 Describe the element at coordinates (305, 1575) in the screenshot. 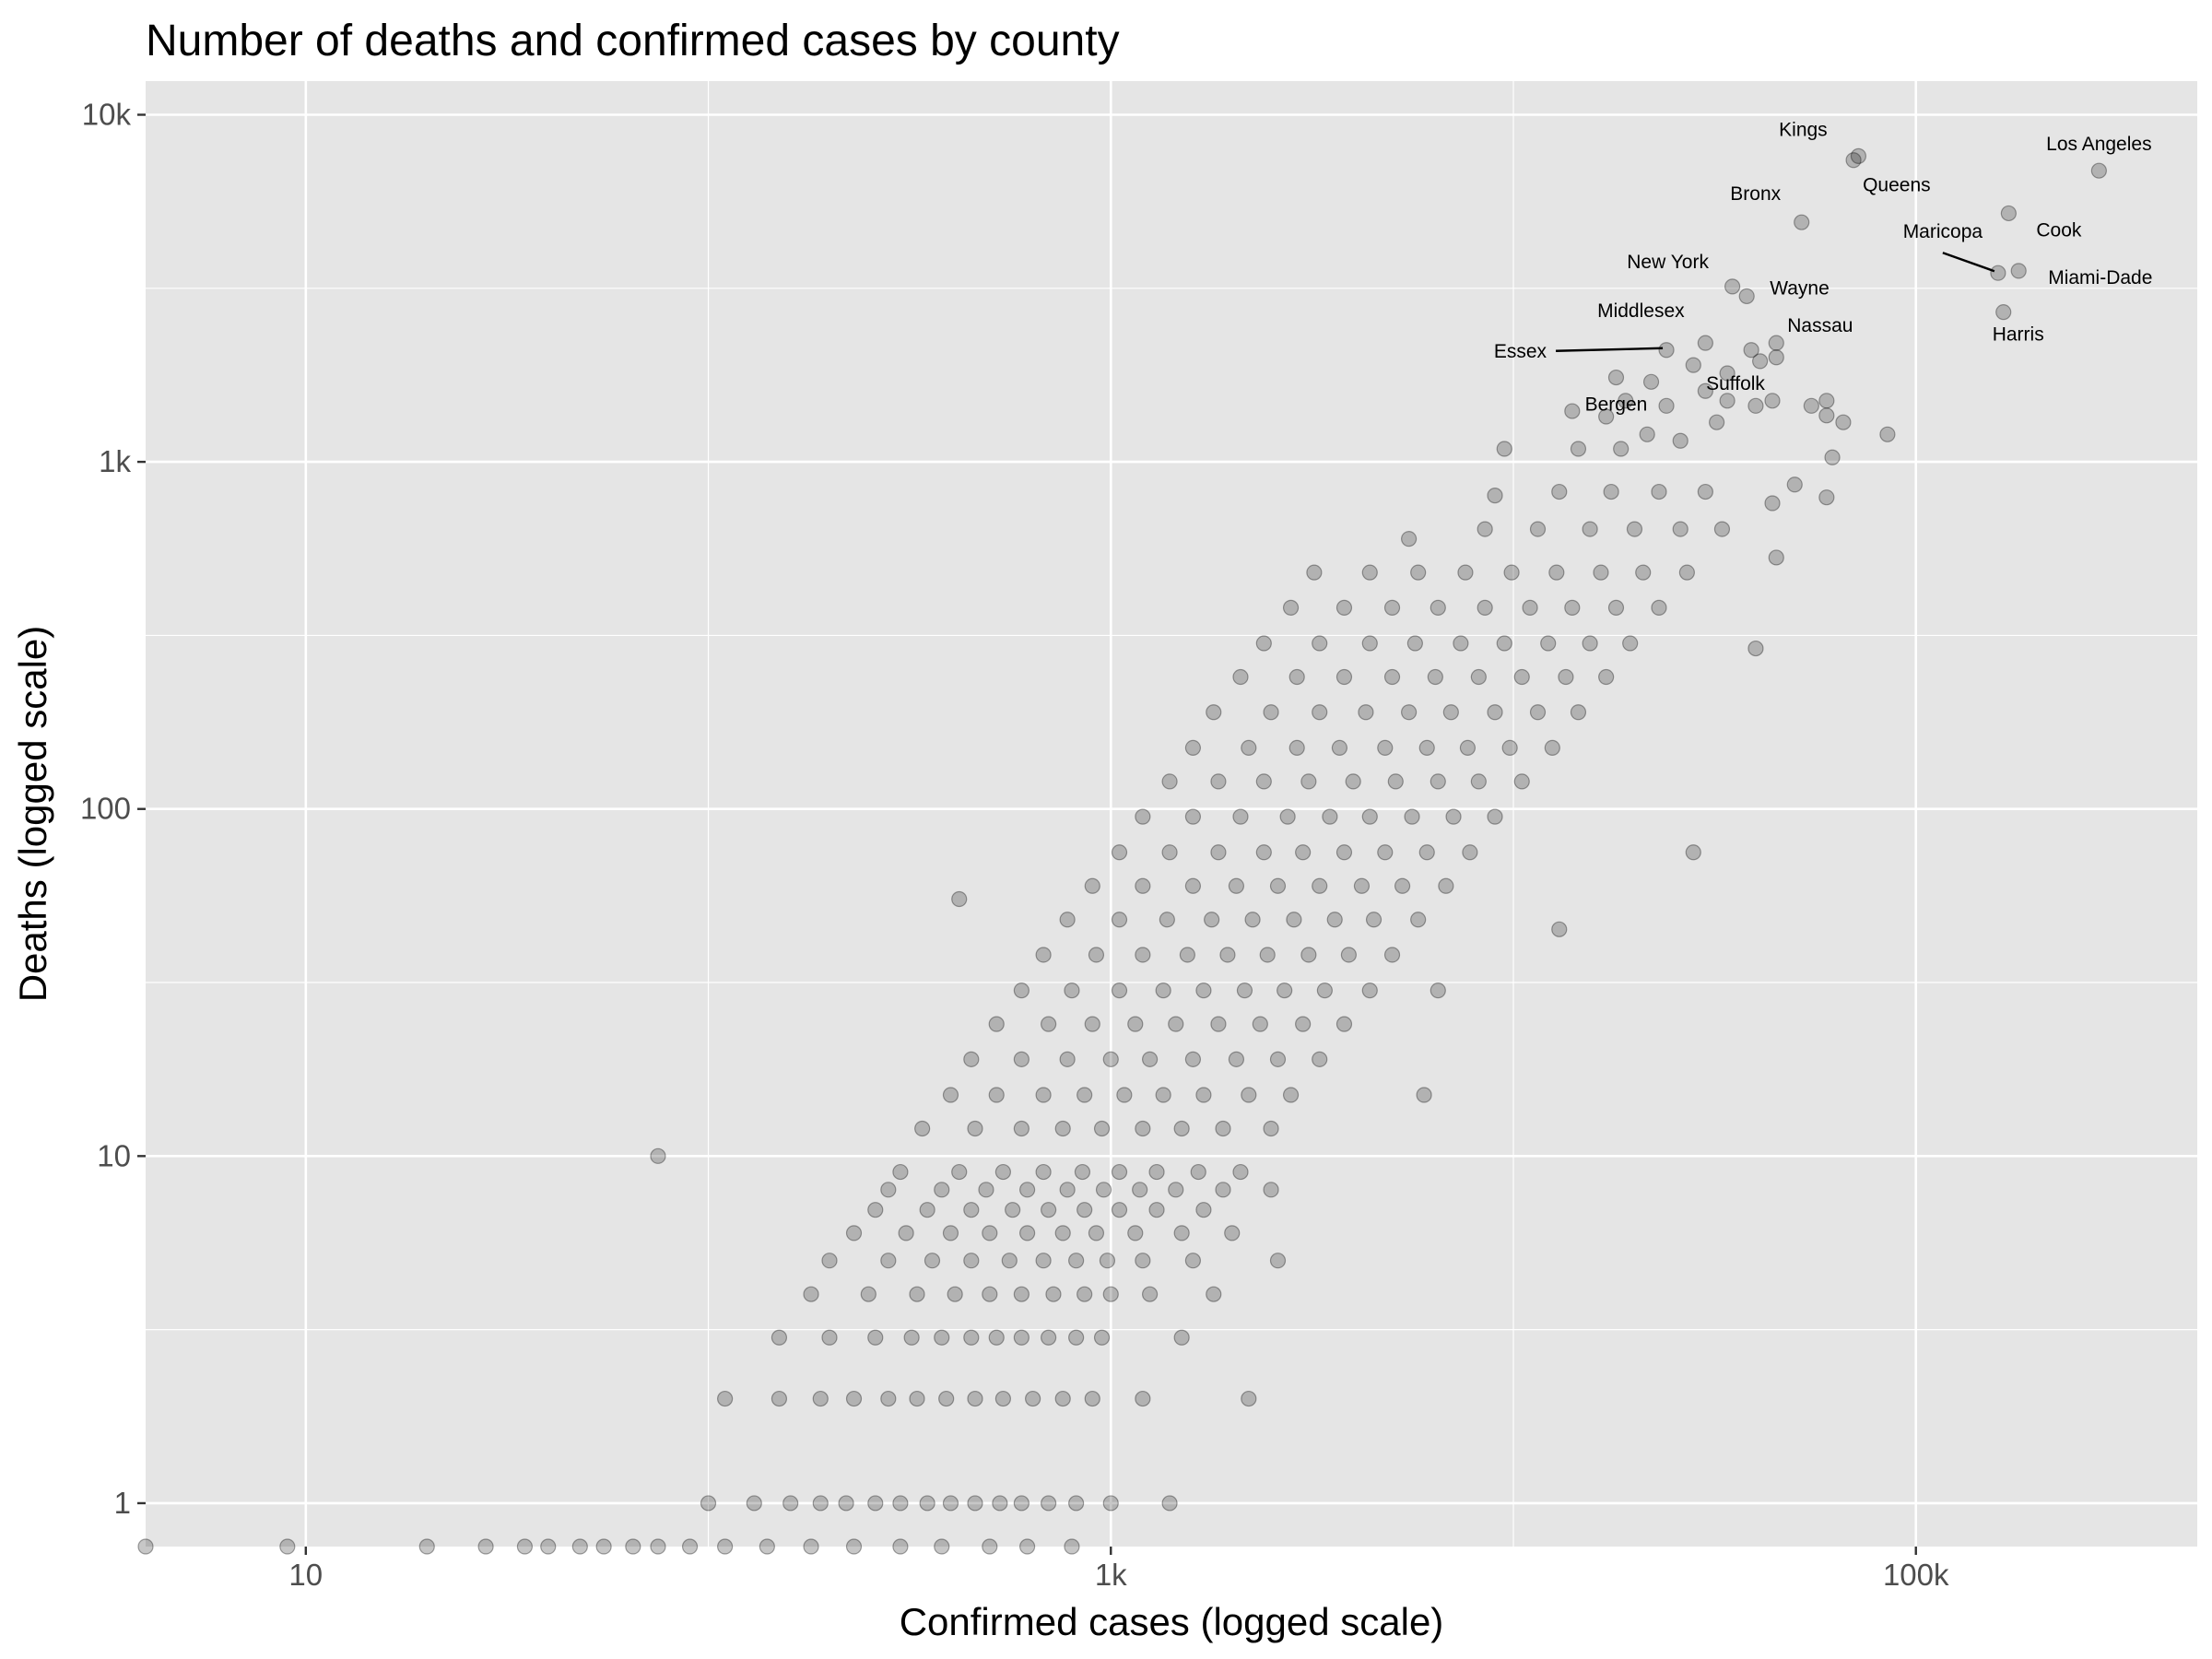

I see `x-tick-label: 10` at that location.